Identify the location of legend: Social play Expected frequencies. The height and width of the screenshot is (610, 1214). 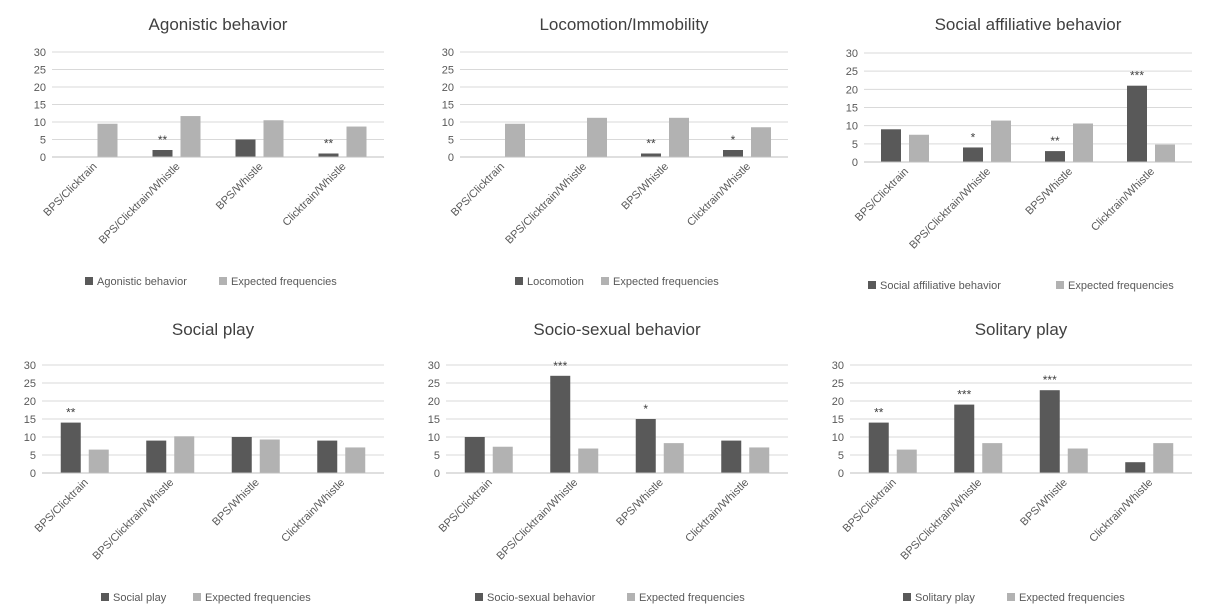
(206, 598).